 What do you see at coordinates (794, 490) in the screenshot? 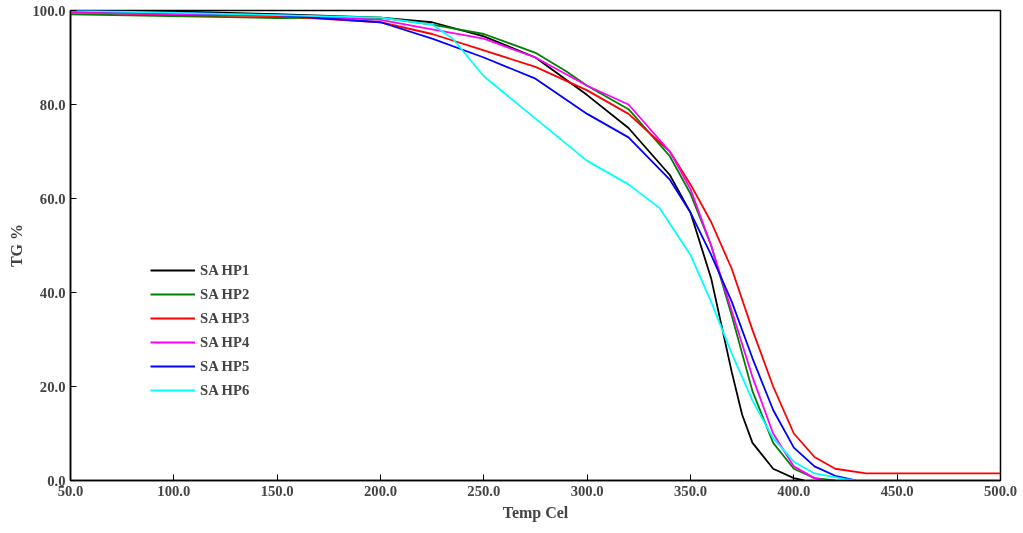
I see `x-tick-label: 400.0` at bounding box center [794, 490].